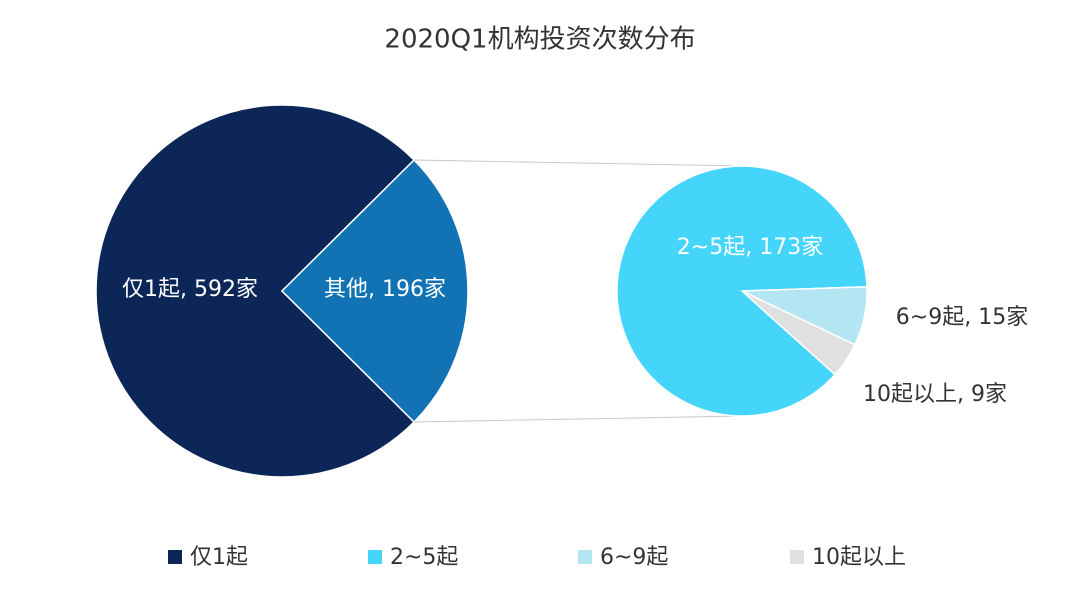  I want to click on data-label: 其他, 196家, so click(385, 289).